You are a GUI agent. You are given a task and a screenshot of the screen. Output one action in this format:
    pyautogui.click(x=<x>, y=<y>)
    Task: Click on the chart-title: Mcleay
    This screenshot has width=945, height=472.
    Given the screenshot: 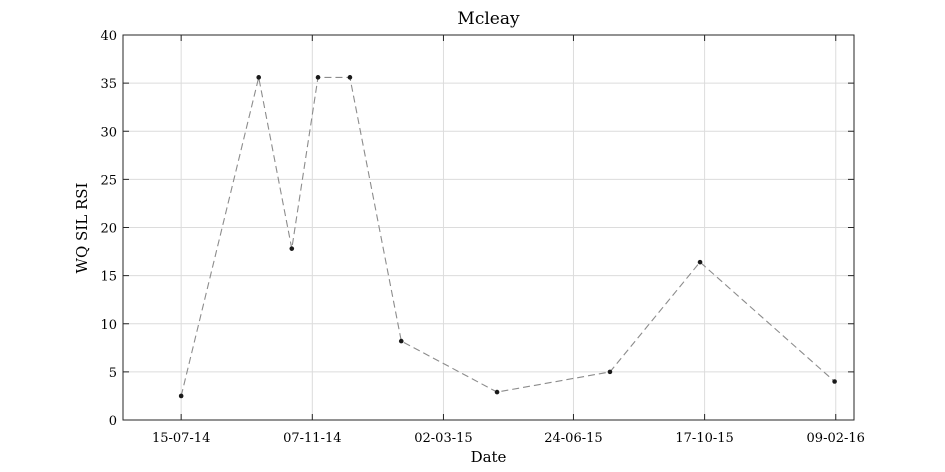 What is the action you would take?
    pyautogui.click(x=488, y=19)
    